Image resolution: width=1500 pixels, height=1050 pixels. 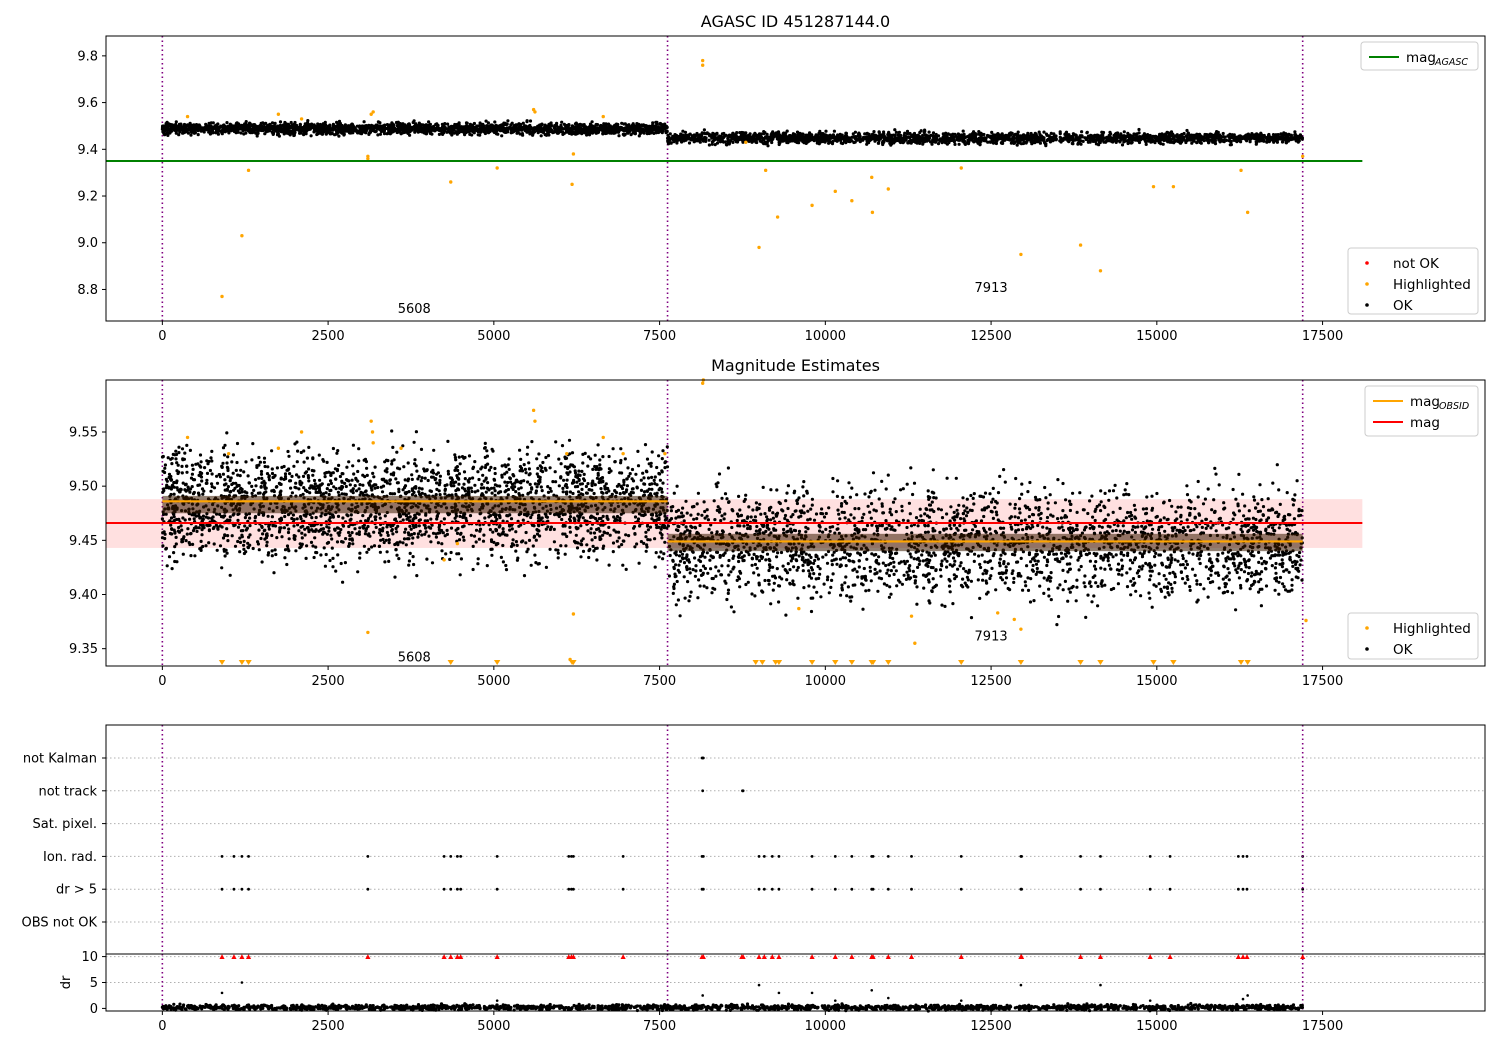 I want to click on y-tick-label: 9.2, so click(x=87, y=197).